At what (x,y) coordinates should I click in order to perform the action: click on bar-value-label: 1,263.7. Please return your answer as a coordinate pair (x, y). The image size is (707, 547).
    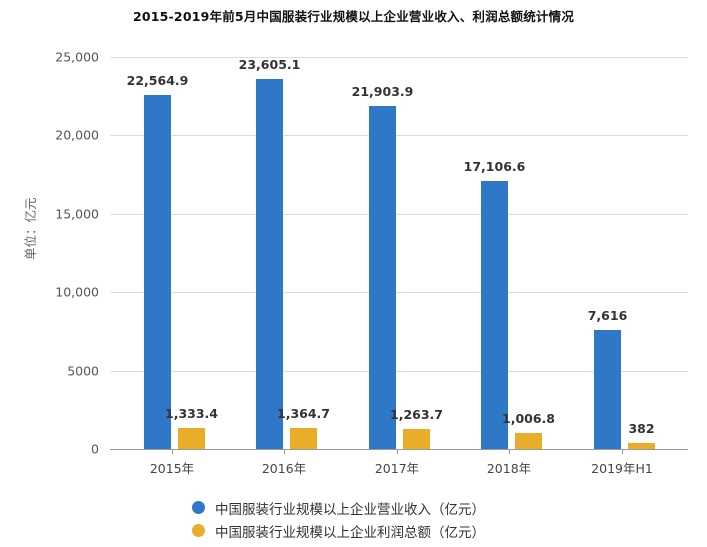
    Looking at the image, I should click on (416, 415).